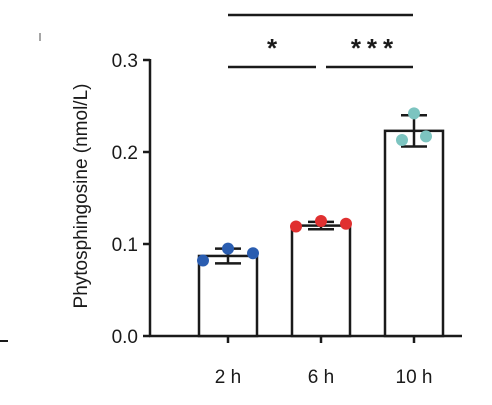 The width and height of the screenshot is (492, 405). What do you see at coordinates (228, 377) in the screenshot?
I see `x-tick-label: 2 h` at bounding box center [228, 377].